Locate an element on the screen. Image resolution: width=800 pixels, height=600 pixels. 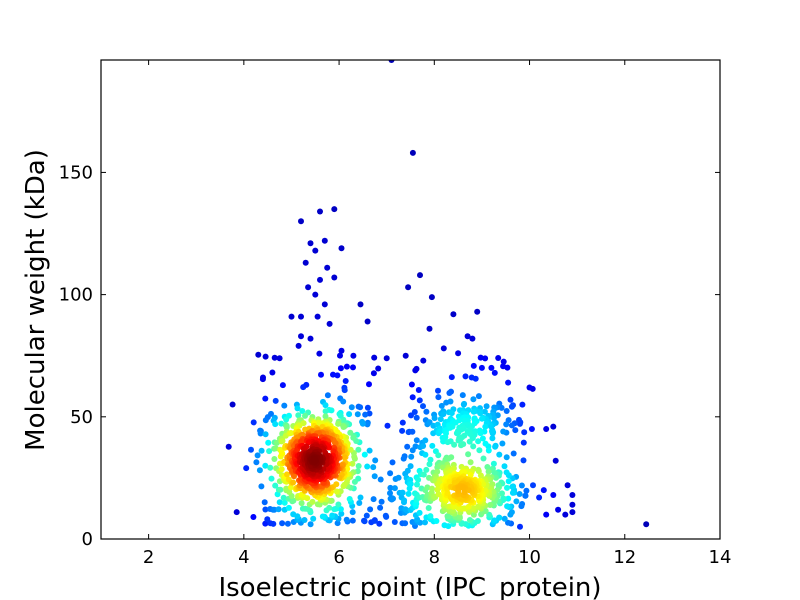
x-tick-label: 6 is located at coordinates (338, 557).